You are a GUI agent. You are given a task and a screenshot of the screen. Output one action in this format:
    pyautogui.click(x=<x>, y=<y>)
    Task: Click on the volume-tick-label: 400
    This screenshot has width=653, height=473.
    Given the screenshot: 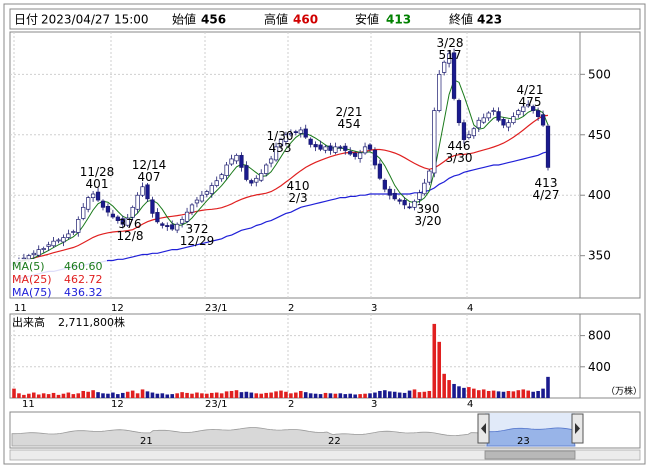 What is the action you would take?
    pyautogui.click(x=599, y=367)
    